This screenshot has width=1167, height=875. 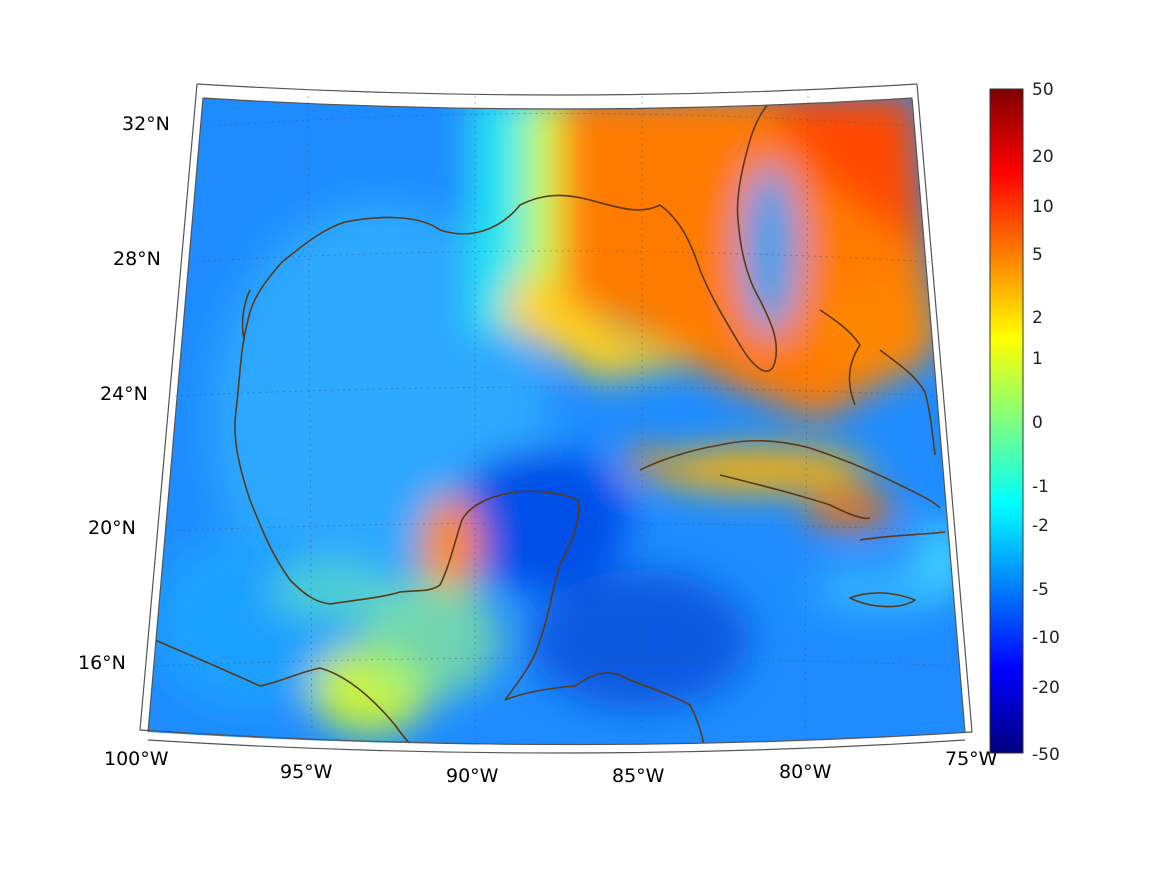 What do you see at coordinates (805, 772) in the screenshot?
I see `lon-label-80w: 80°W` at bounding box center [805, 772].